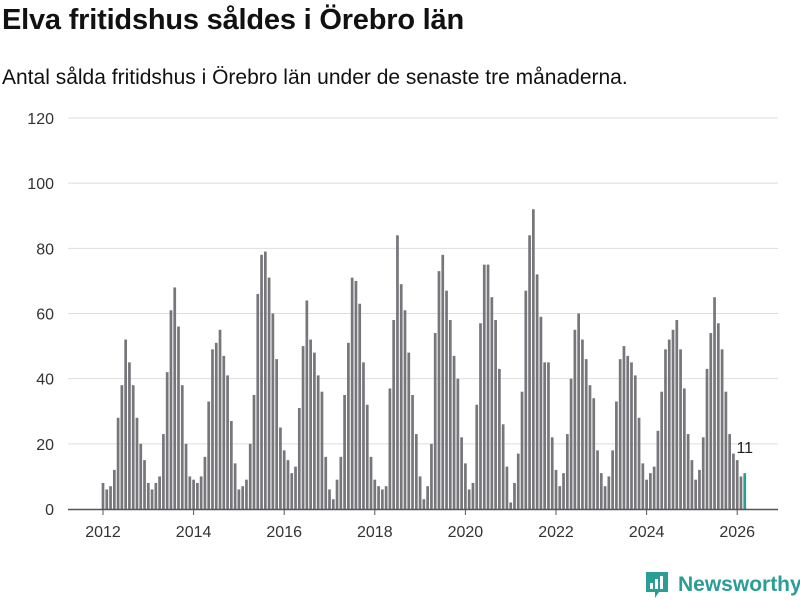 The width and height of the screenshot is (800, 600). I want to click on last-value-label: 11, so click(744, 448).